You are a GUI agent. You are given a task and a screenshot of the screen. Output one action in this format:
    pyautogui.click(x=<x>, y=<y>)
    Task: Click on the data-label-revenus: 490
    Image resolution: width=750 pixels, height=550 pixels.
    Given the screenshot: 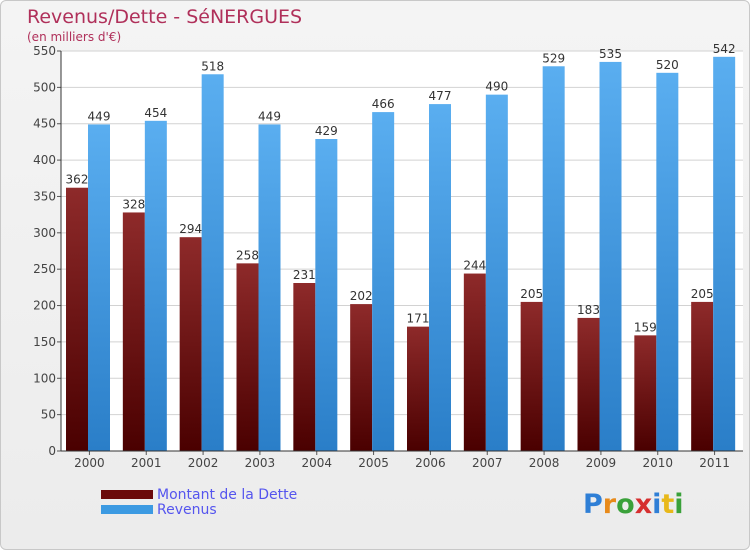 What is the action you would take?
    pyautogui.click(x=496, y=87)
    